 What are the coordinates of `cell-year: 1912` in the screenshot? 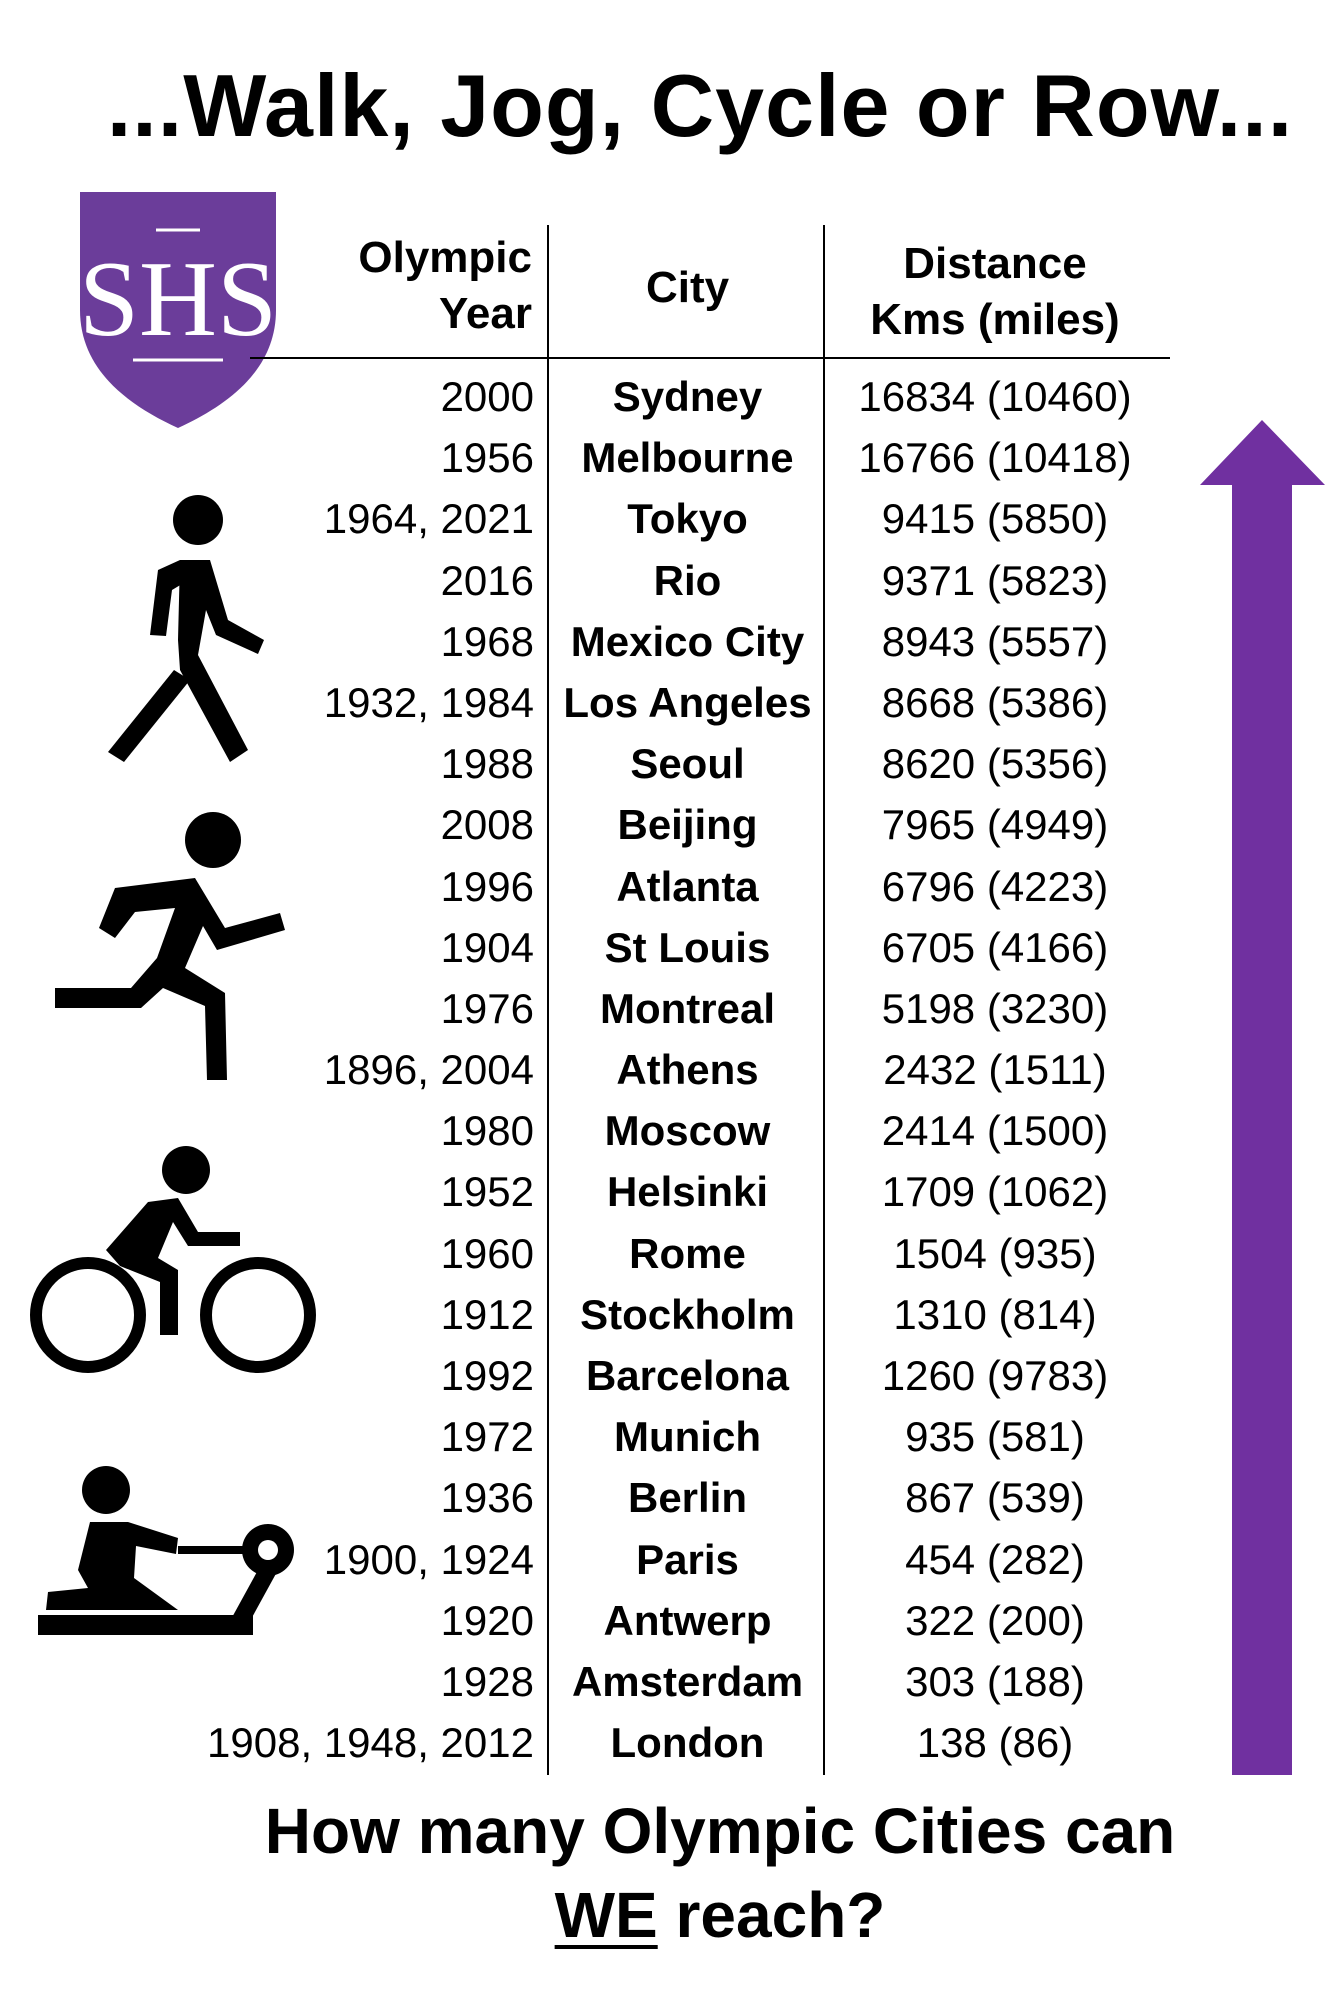 It's located at (487, 1314).